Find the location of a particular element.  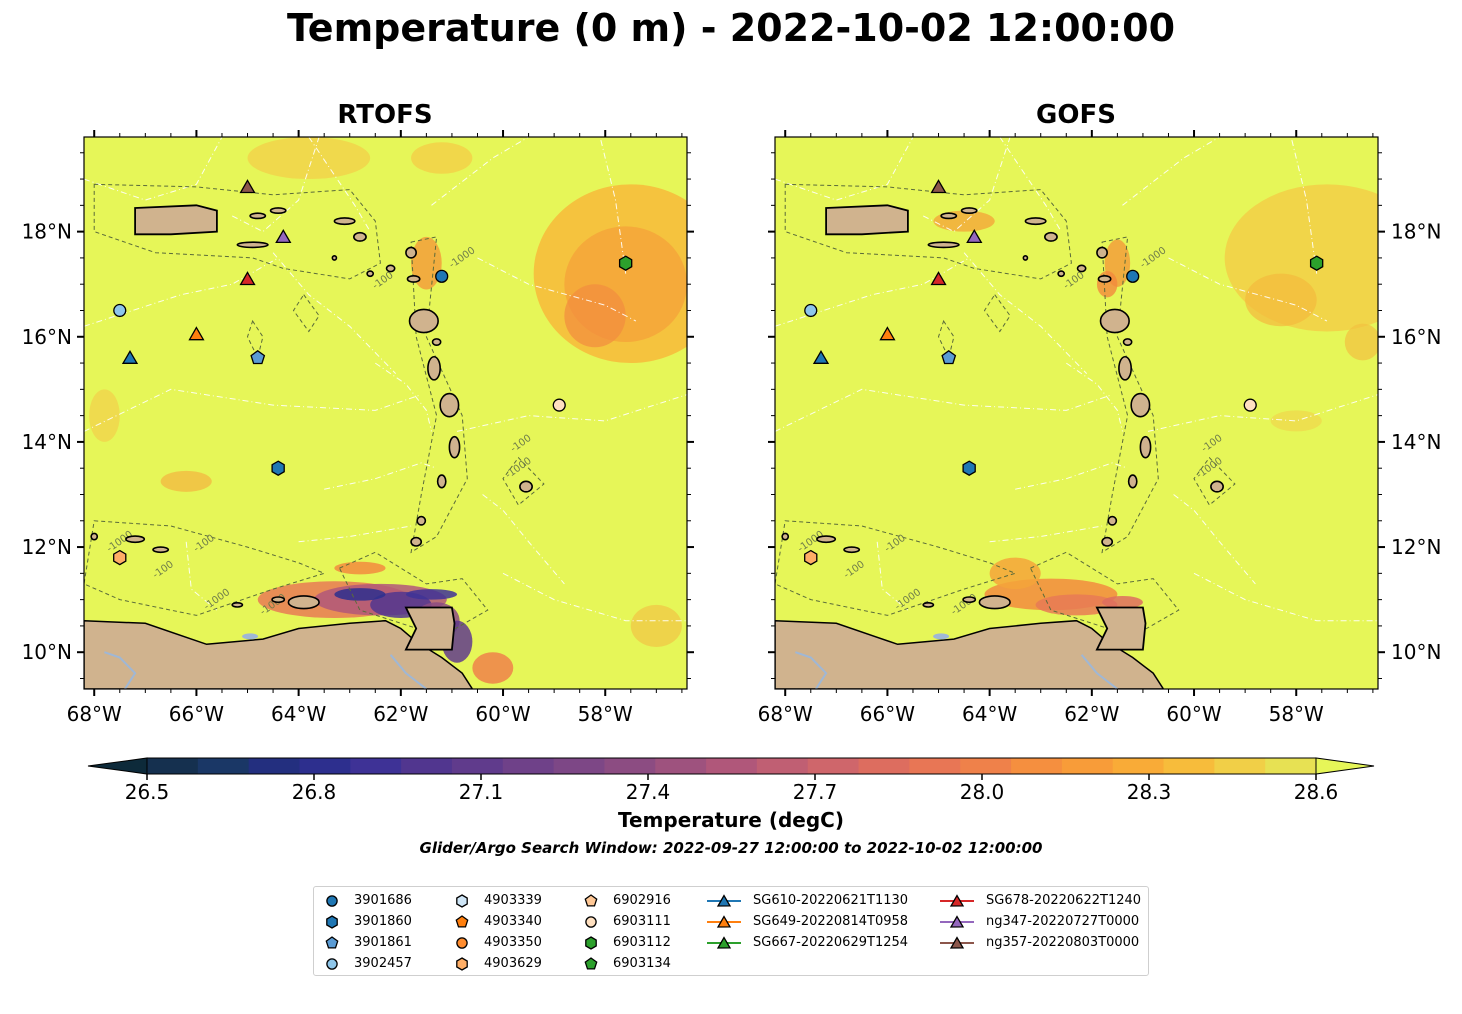

legend-label: 6902916 is located at coordinates (642, 900).